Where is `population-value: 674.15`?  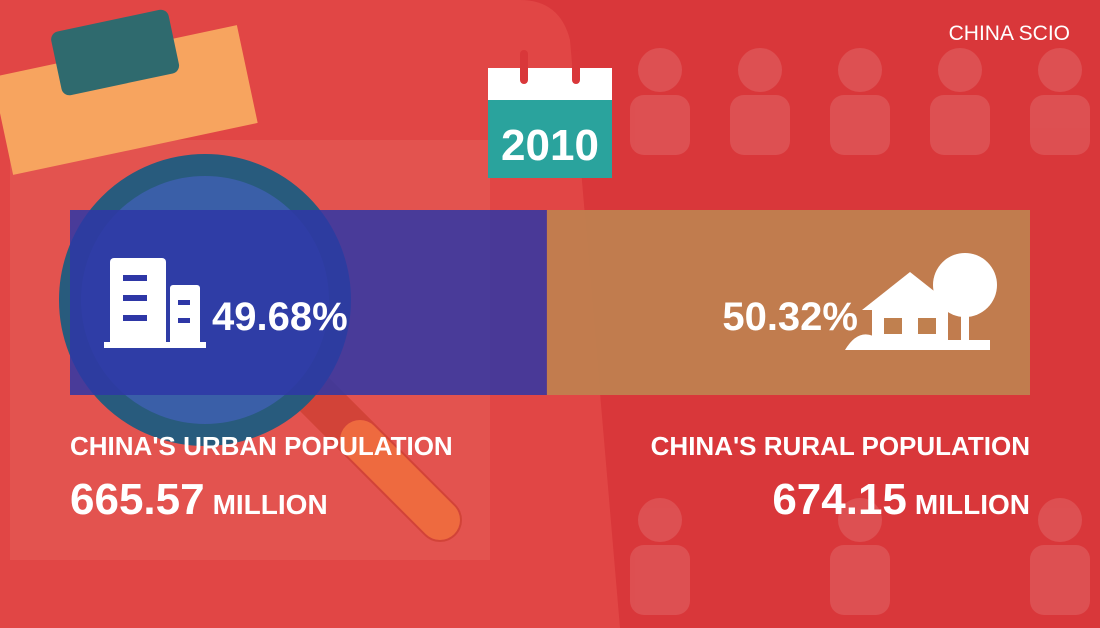
population-value: 674.15 is located at coordinates (839, 499).